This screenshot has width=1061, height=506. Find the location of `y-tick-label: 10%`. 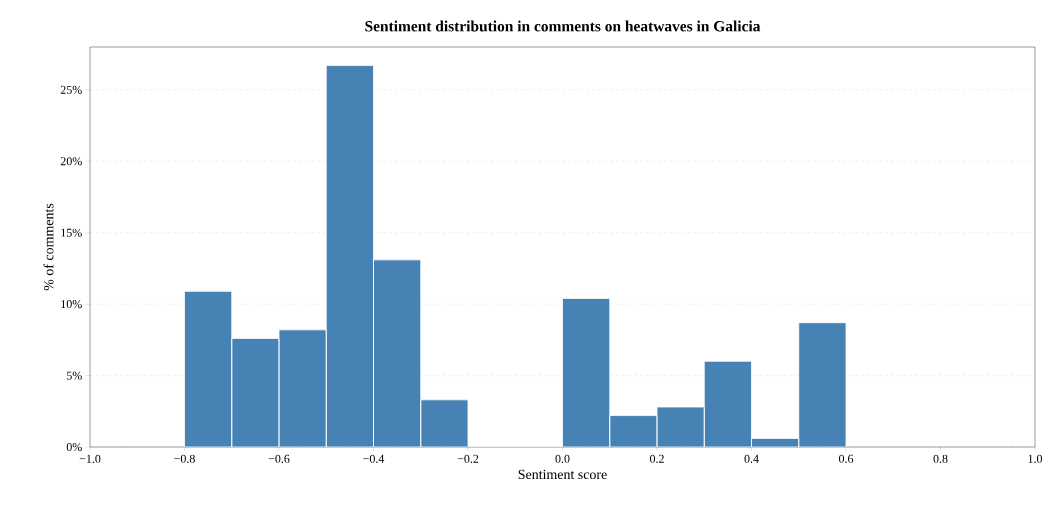

y-tick-label: 10% is located at coordinates (71, 304).